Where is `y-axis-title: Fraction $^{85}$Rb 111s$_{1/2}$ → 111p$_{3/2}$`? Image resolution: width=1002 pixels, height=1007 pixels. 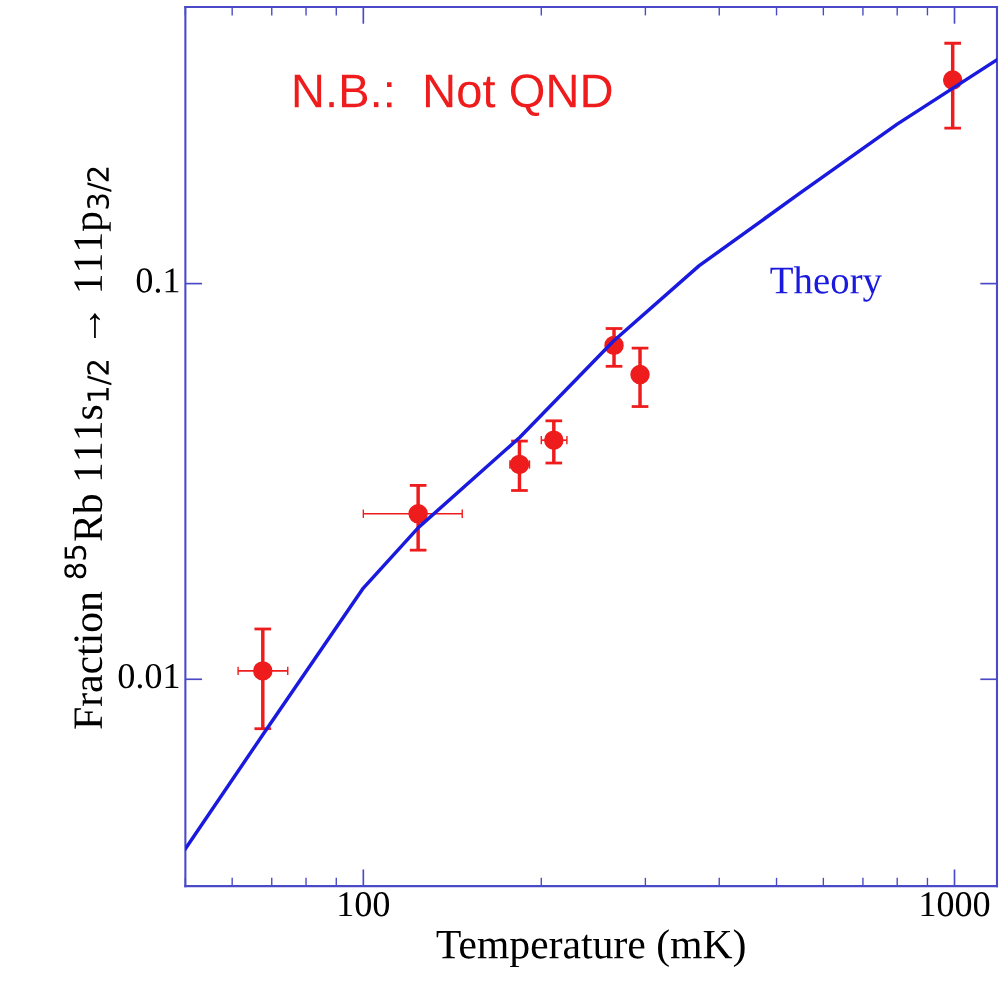
y-axis-title: Fraction $^{85}$Rb 111s$_{1/2}$ → 111p$_{3/2}$ is located at coordinates (88, 448).